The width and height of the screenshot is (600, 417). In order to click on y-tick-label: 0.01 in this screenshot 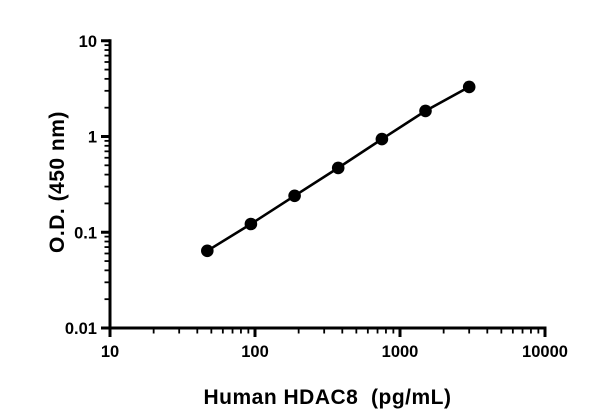, I will do `click(81, 329)`.